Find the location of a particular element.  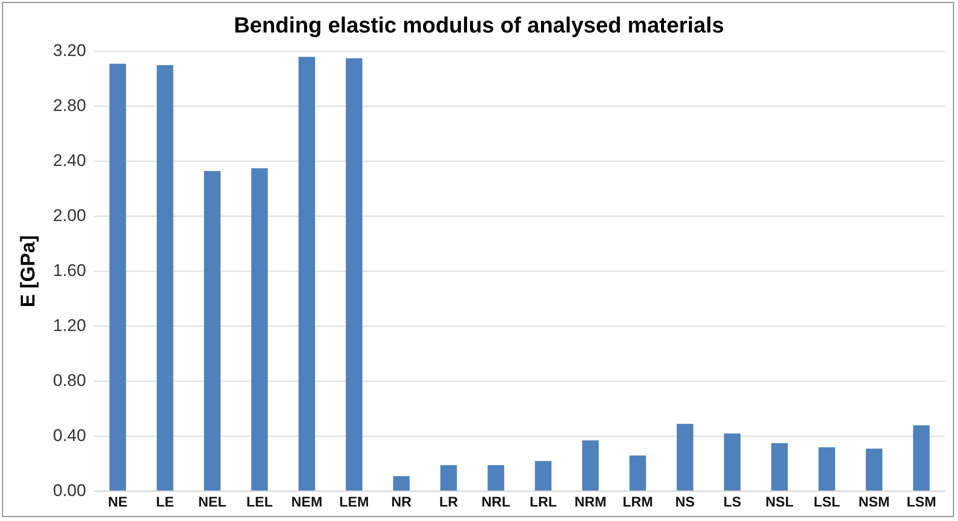

x-tick-label: LRM is located at coordinates (637, 501).